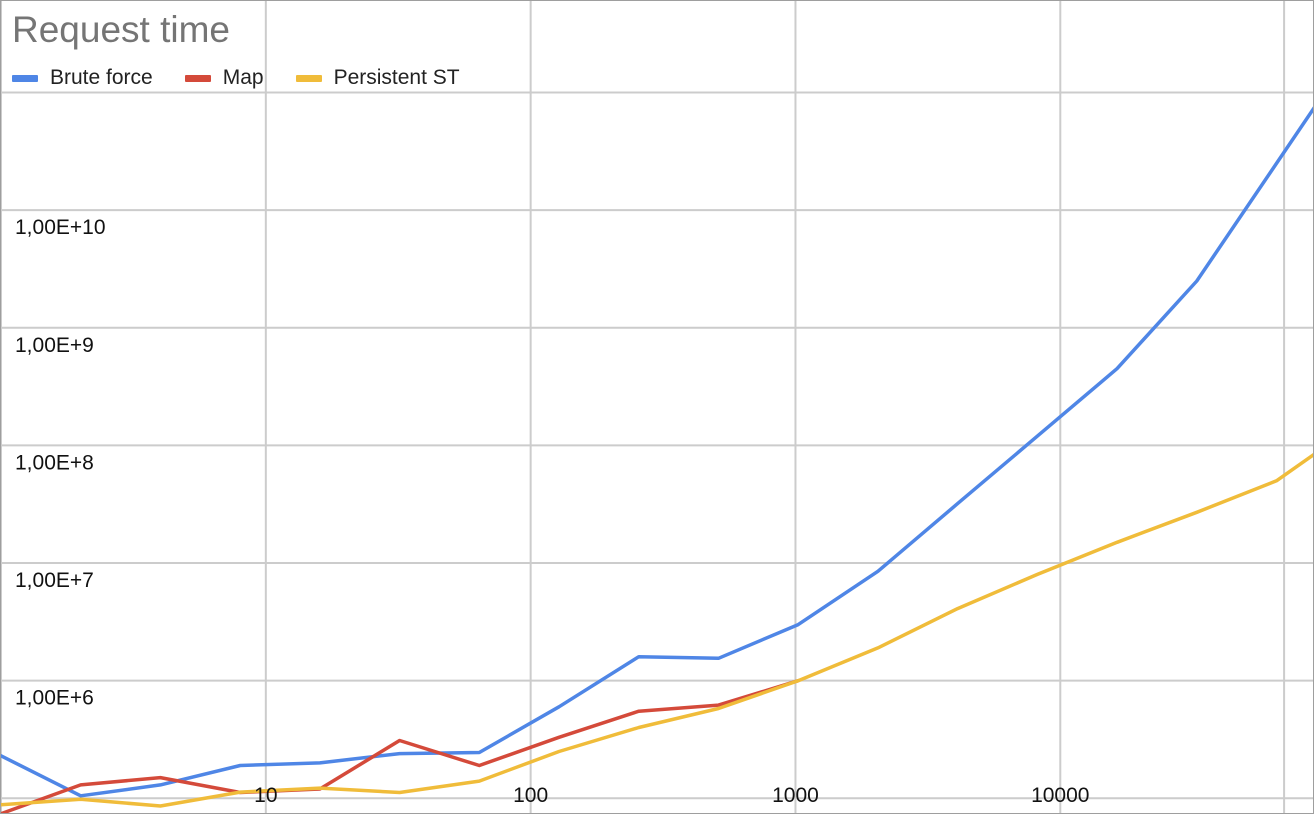 This screenshot has height=814, width=1314. I want to click on legend-swatch-persistent-st, so click(308, 78).